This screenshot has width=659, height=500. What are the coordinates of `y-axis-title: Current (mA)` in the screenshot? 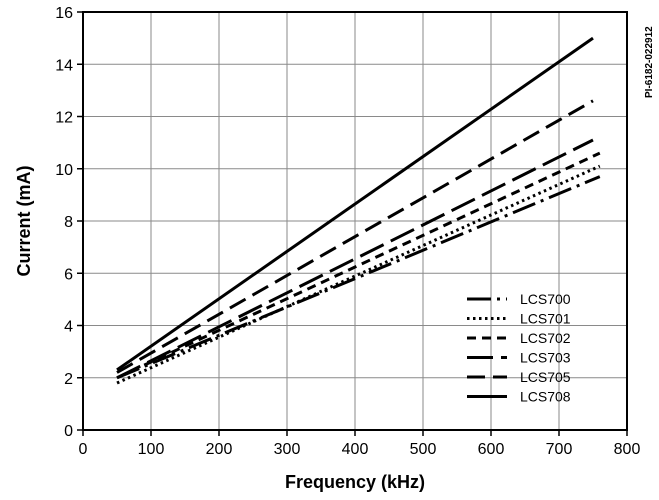 It's located at (24, 220).